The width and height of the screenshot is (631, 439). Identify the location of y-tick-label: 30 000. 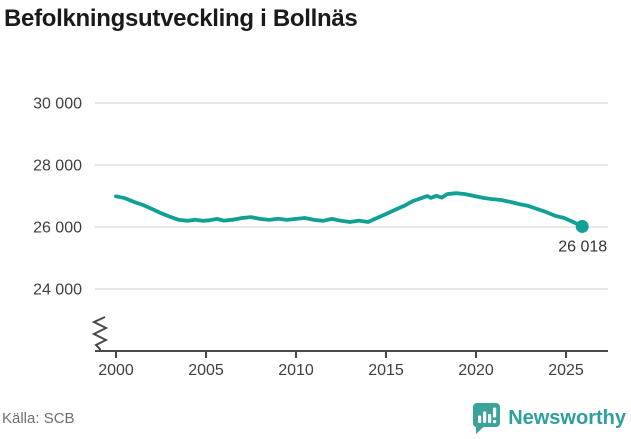
(57, 104).